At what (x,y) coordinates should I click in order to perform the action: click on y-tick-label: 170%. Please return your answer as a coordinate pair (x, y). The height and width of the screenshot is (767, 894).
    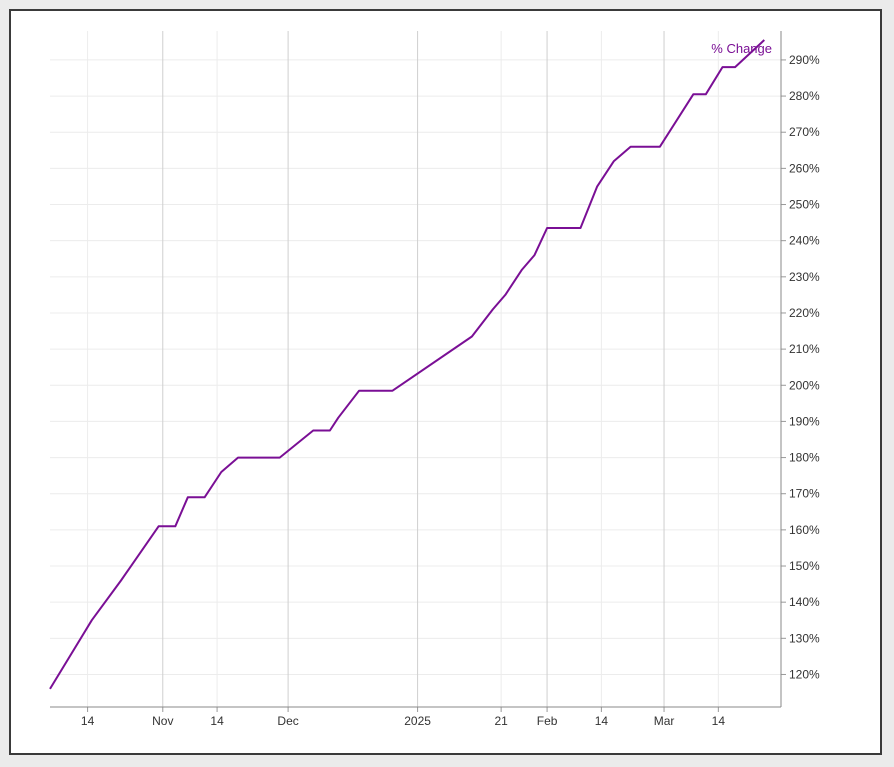
    Looking at the image, I should click on (804, 494).